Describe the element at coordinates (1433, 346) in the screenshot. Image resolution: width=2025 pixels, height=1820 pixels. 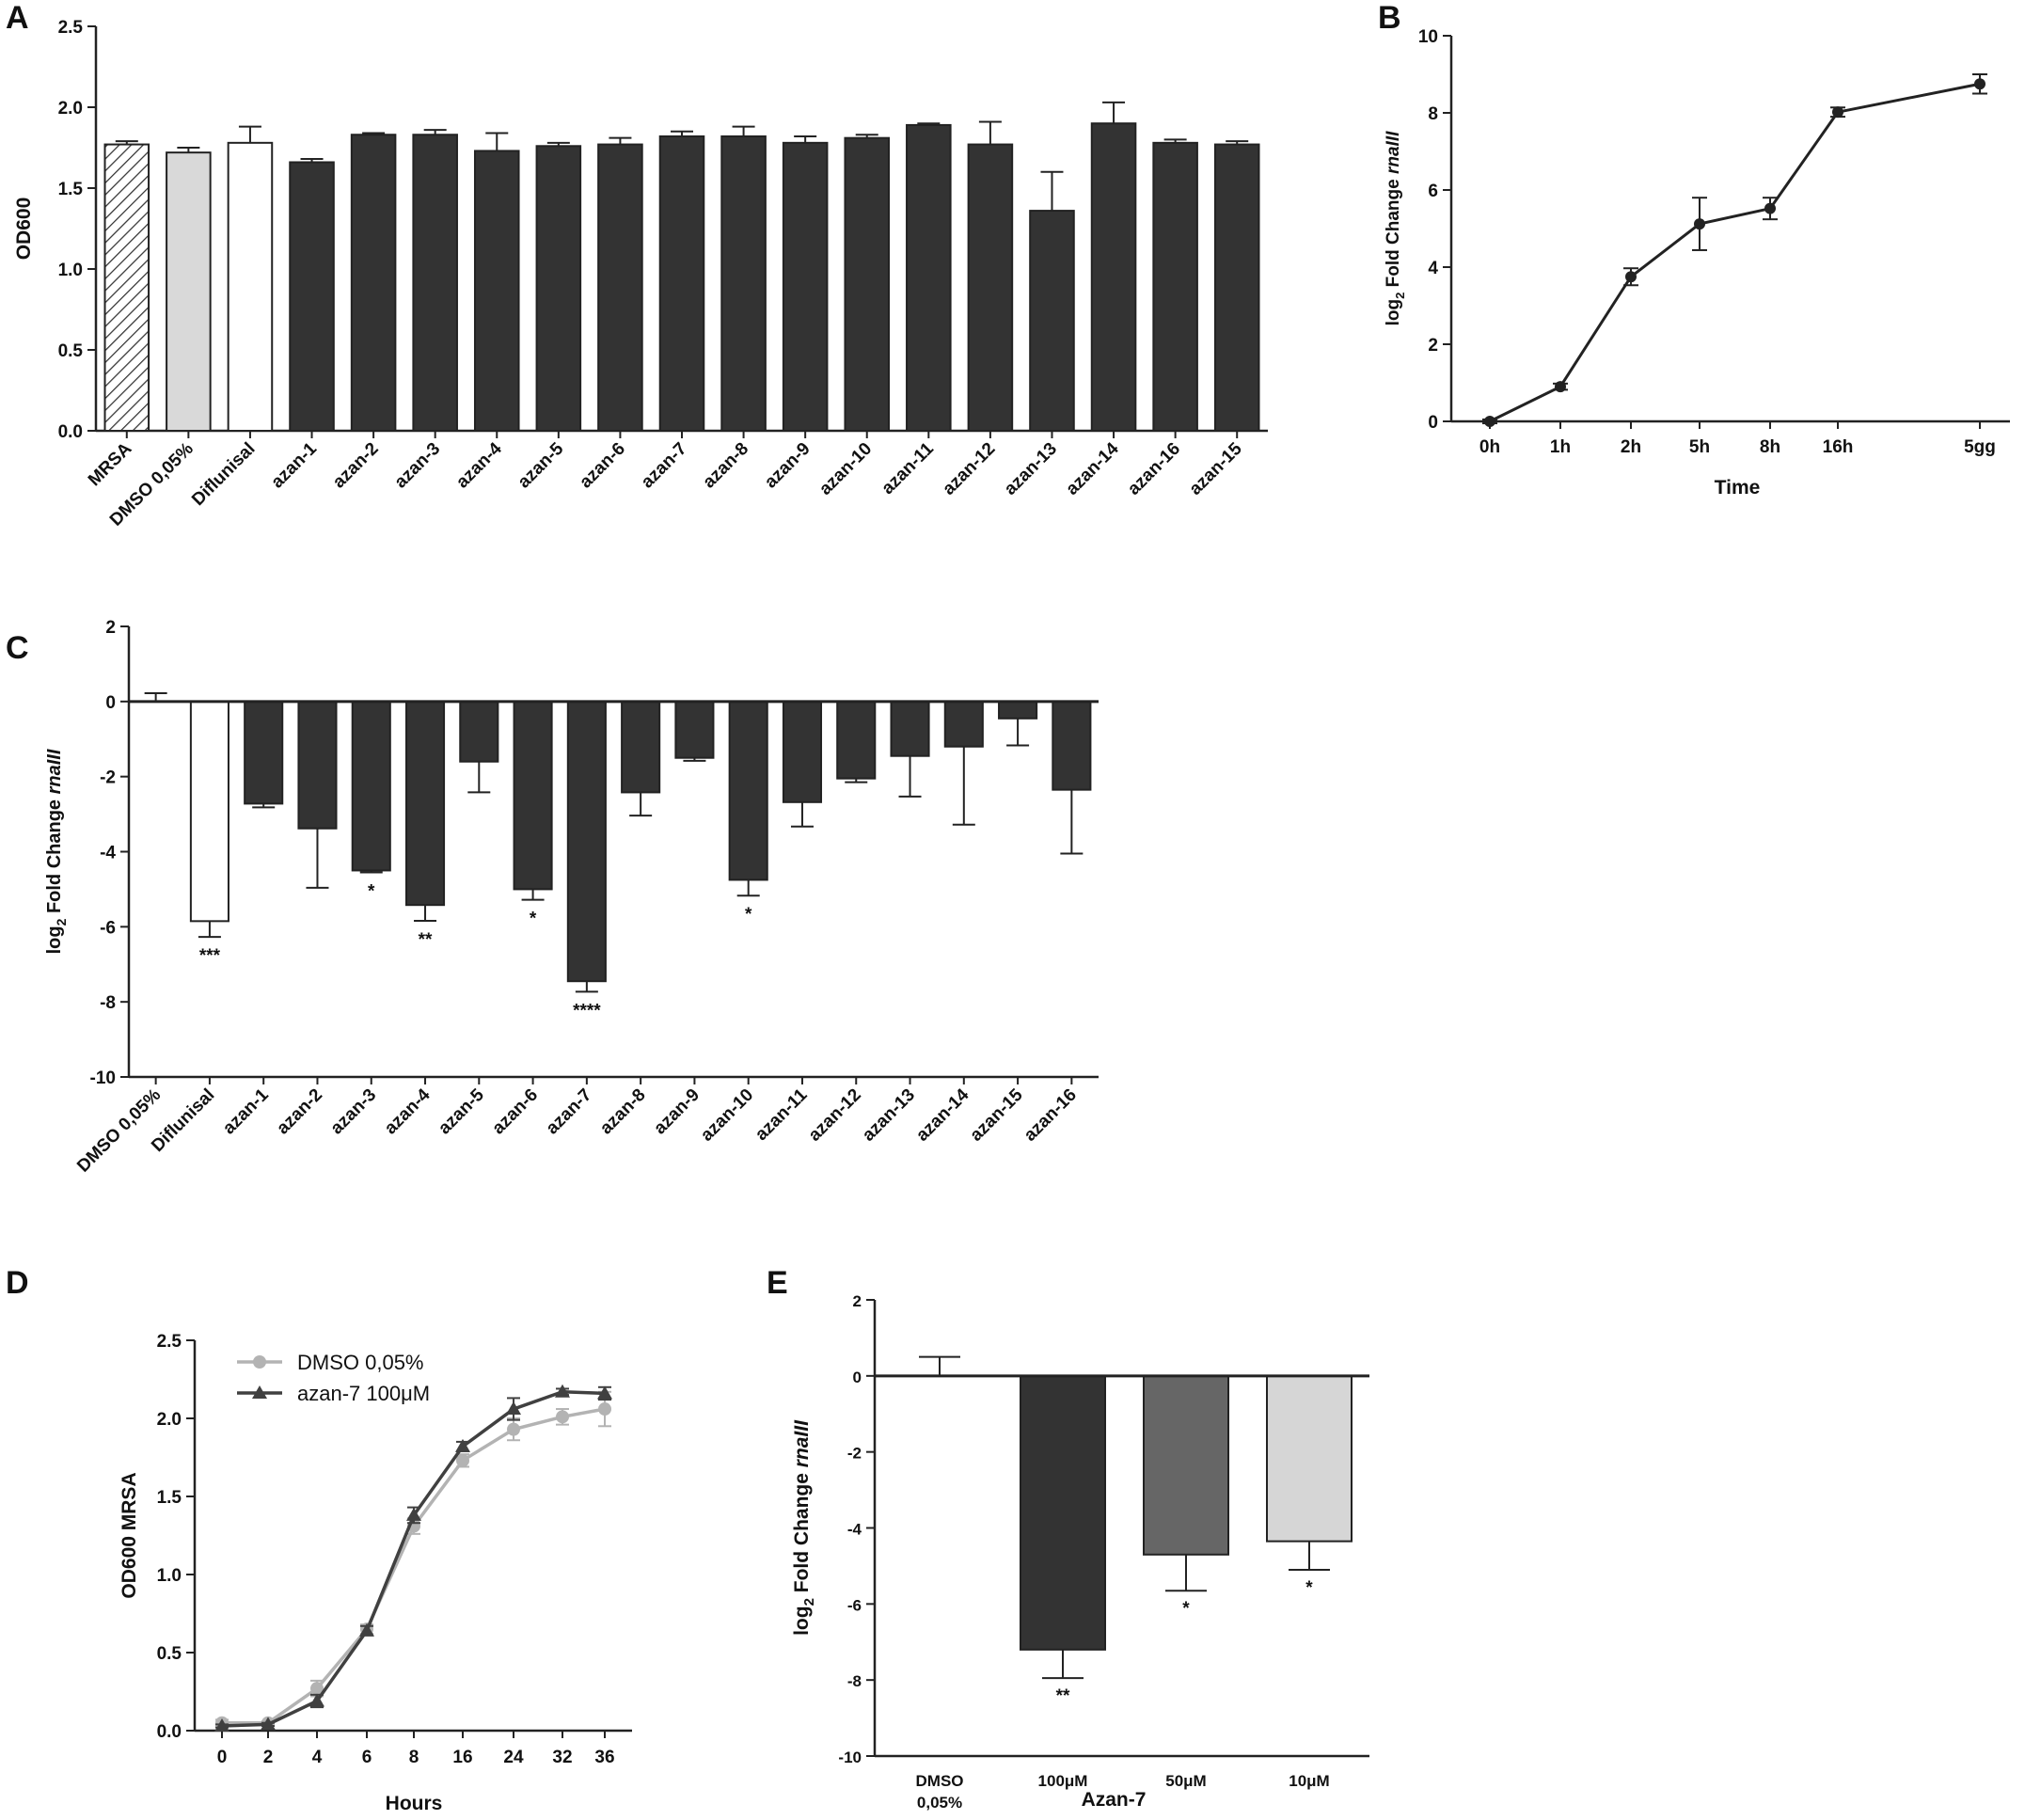
I see `y-tick-label: 2` at that location.